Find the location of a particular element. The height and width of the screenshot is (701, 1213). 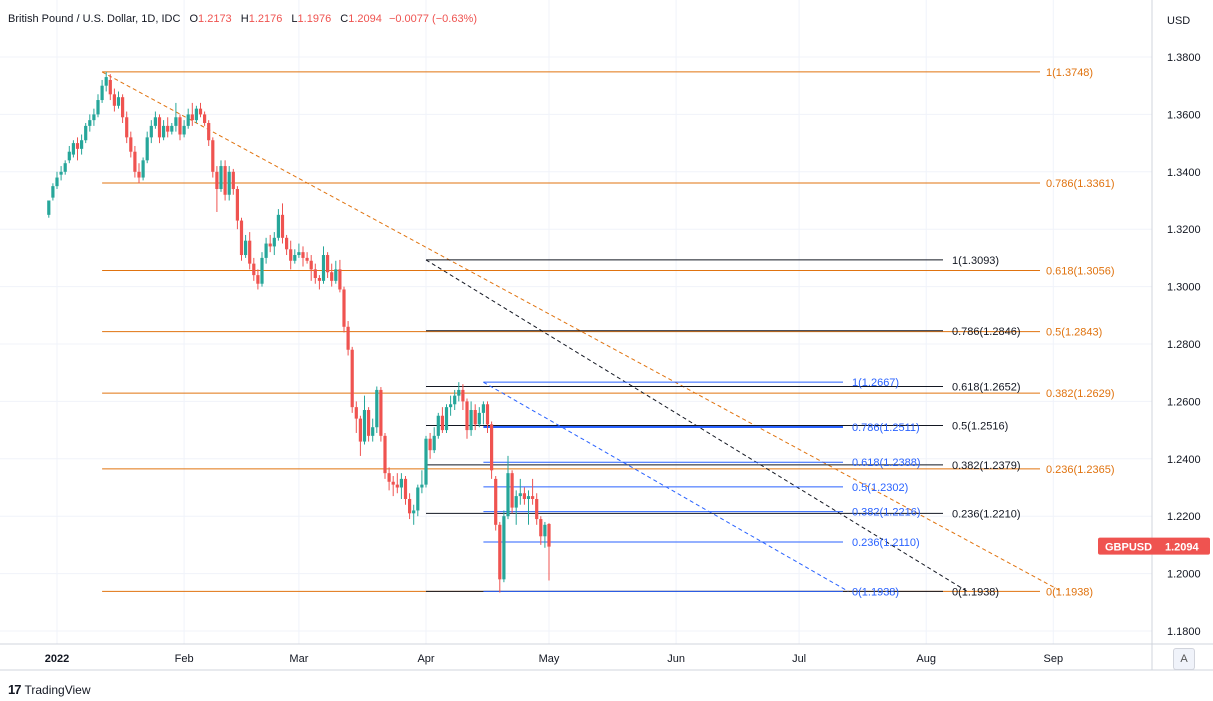

time-axis: 2022 Feb Mar Apr May Jun Jul Aug Sep is located at coordinates (554, 659).